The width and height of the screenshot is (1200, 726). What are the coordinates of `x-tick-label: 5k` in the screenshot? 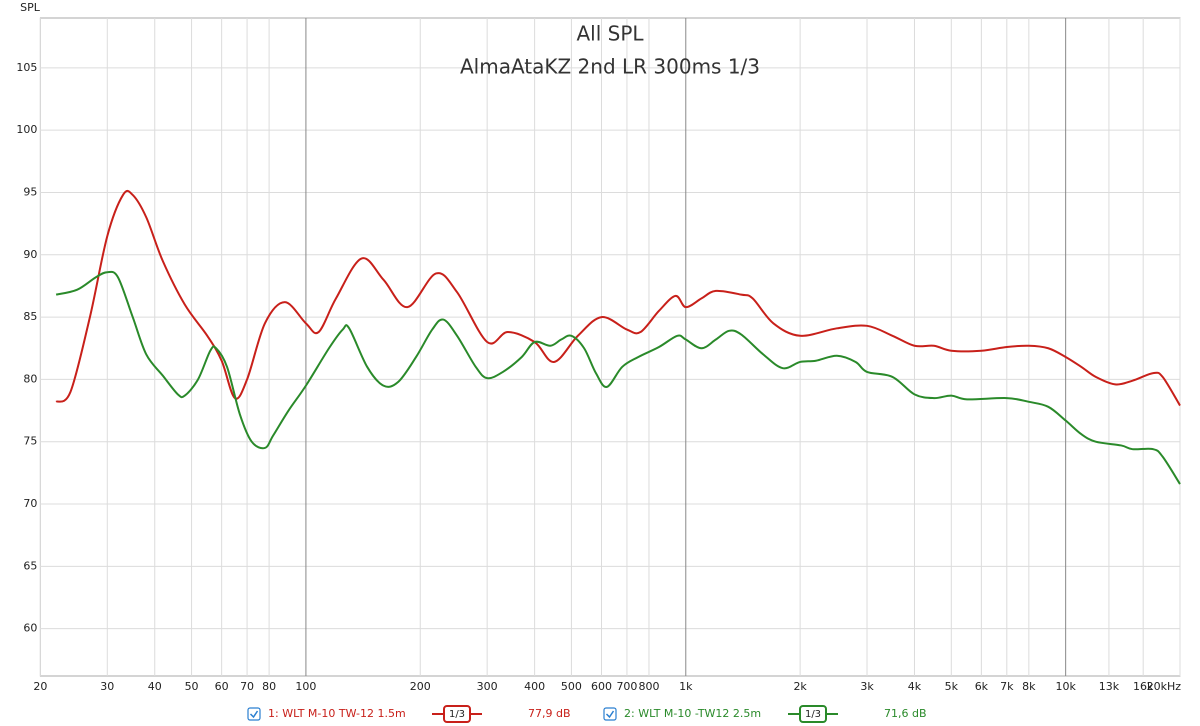 It's located at (952, 686).